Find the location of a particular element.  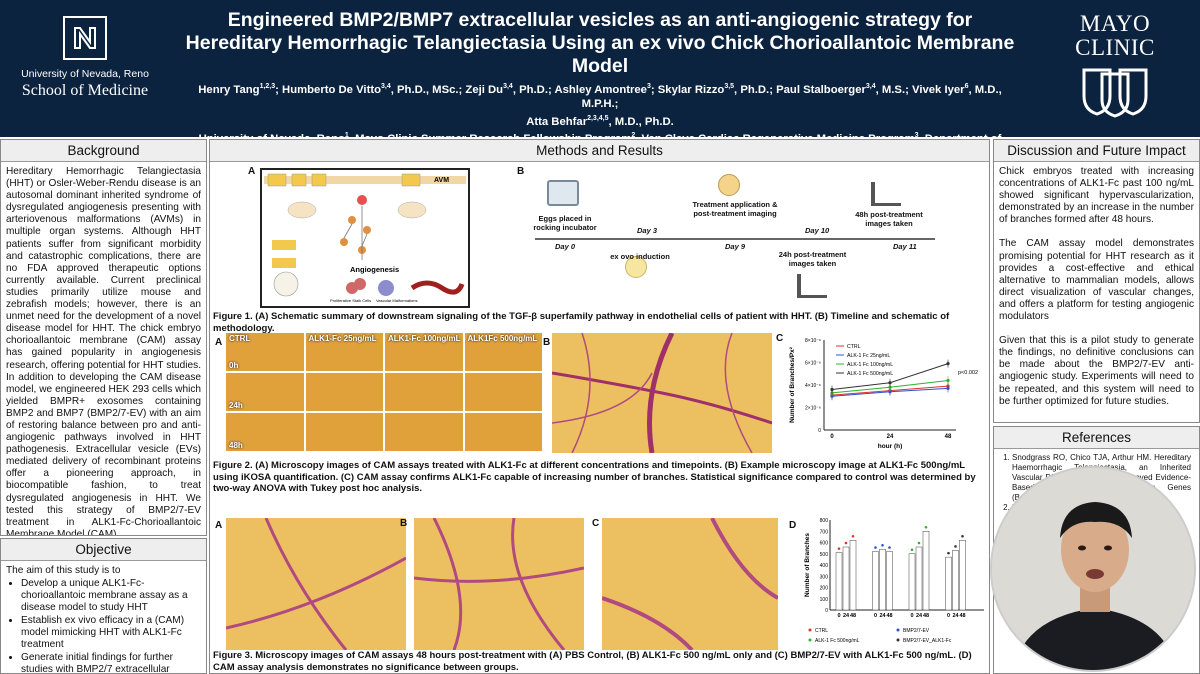

fig3-label-a: A is located at coordinates (219, 525).